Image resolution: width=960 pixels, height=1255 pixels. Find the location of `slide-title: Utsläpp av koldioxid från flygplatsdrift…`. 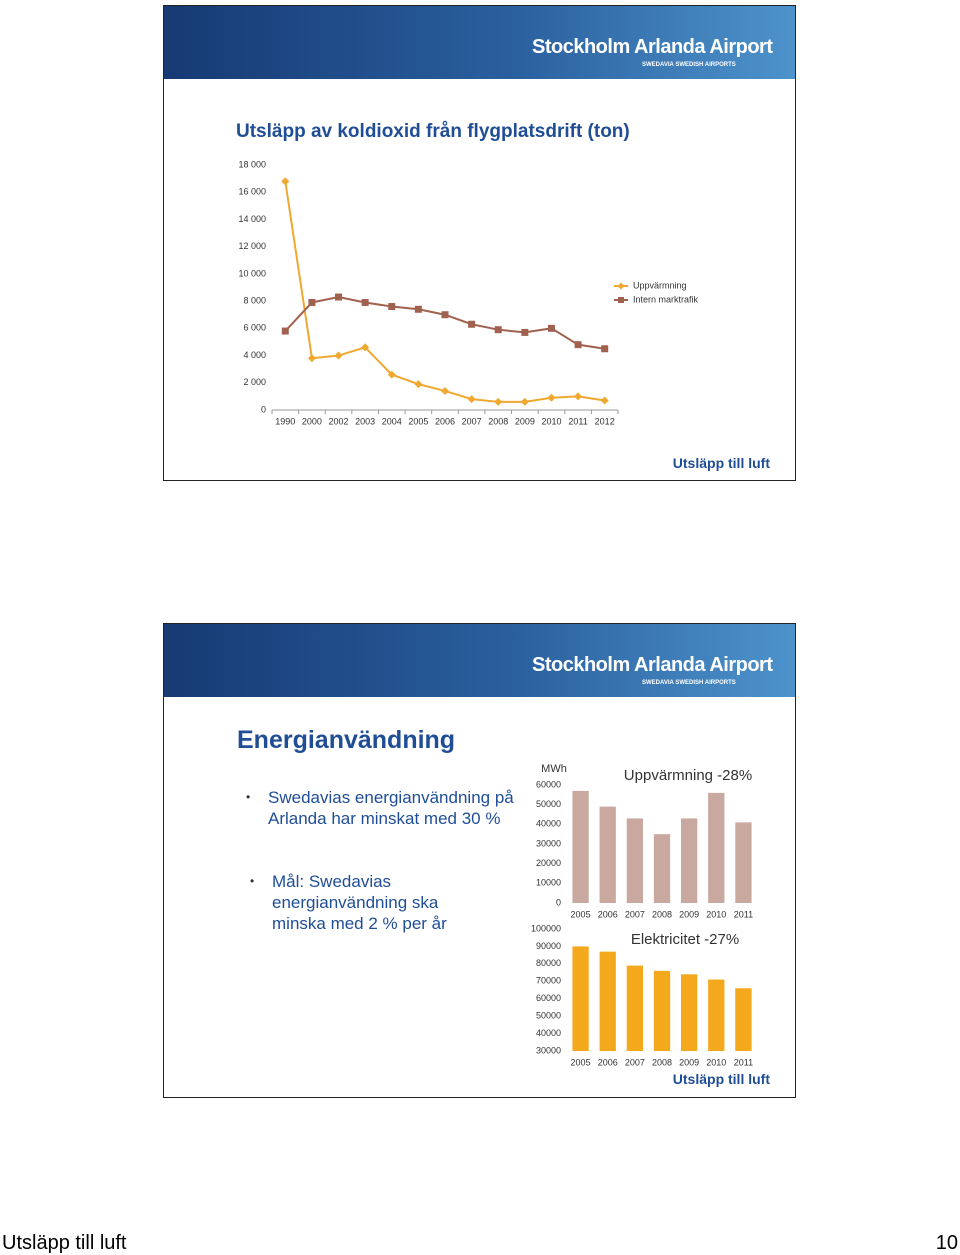

slide-title: Utsläpp av koldioxid från flygplatsdrift… is located at coordinates (433, 131).